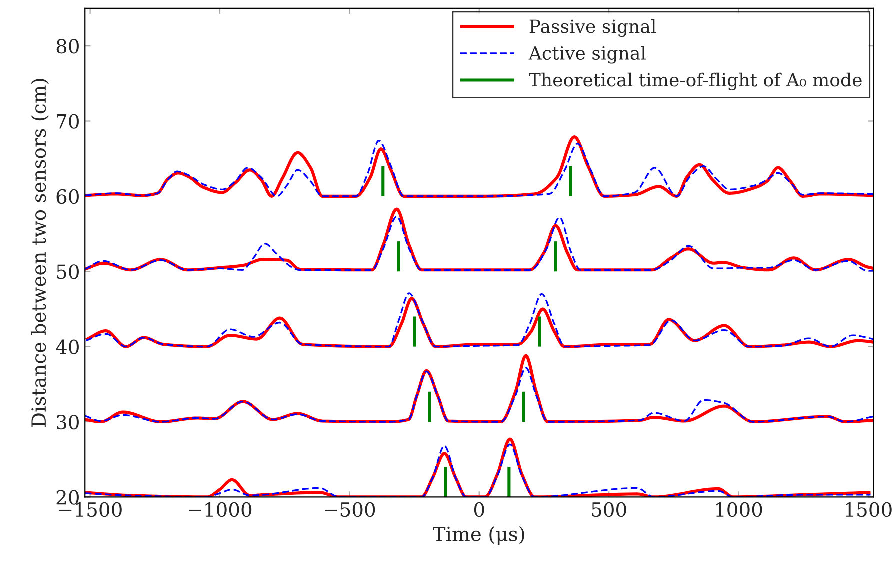 This screenshot has width=896, height=565. I want to click on y-axis-title: Distance between two sensors (cm), so click(40, 253).